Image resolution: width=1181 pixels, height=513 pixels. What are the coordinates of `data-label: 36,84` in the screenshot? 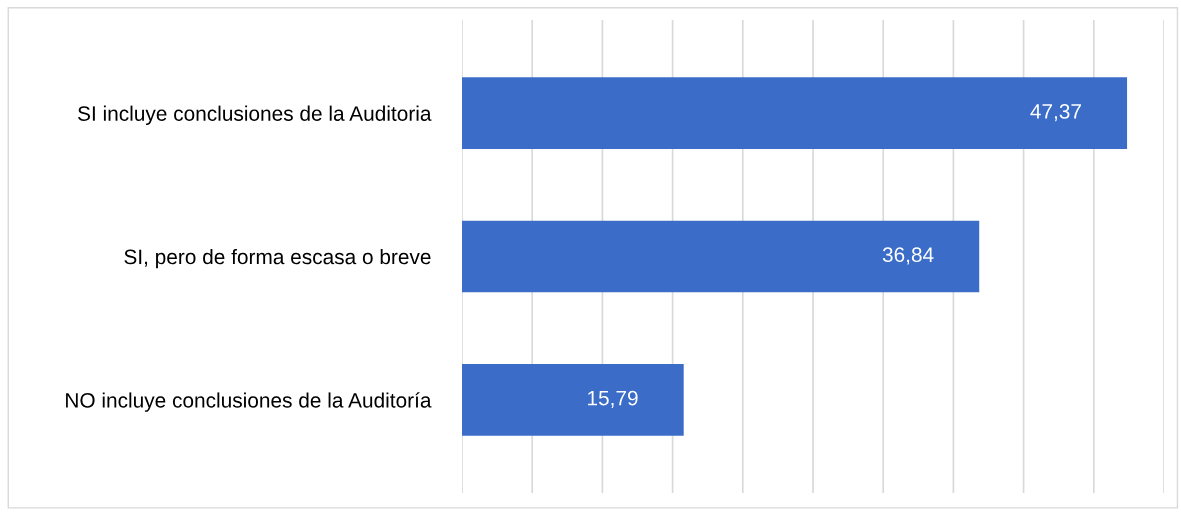 It's located at (908, 256).